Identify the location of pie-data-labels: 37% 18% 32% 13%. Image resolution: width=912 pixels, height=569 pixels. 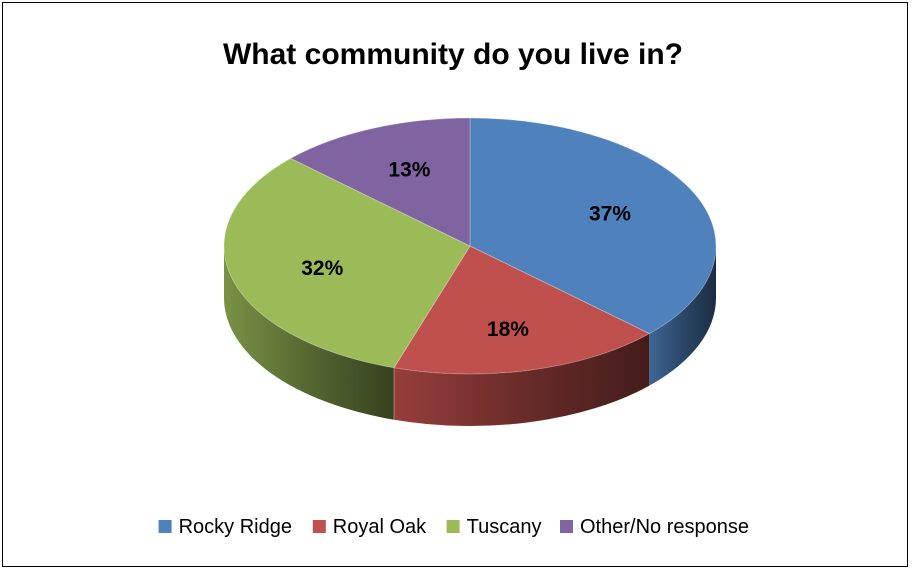
(466, 249).